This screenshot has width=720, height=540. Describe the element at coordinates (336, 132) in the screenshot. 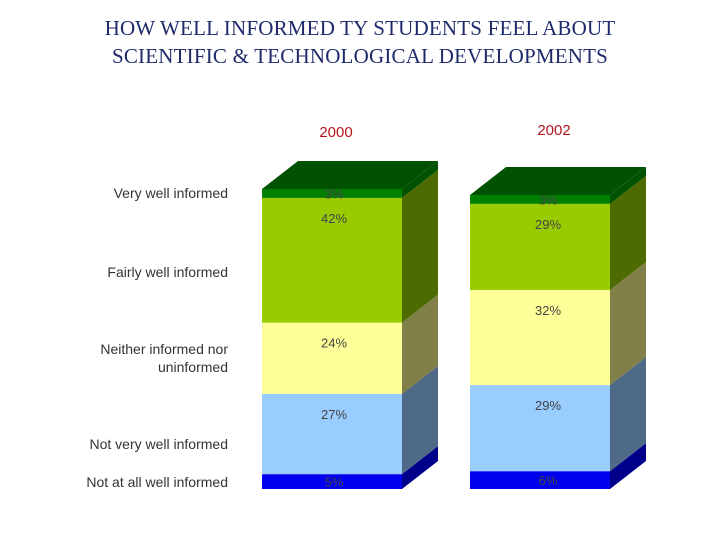

I see `year-label-2000: 2000` at that location.